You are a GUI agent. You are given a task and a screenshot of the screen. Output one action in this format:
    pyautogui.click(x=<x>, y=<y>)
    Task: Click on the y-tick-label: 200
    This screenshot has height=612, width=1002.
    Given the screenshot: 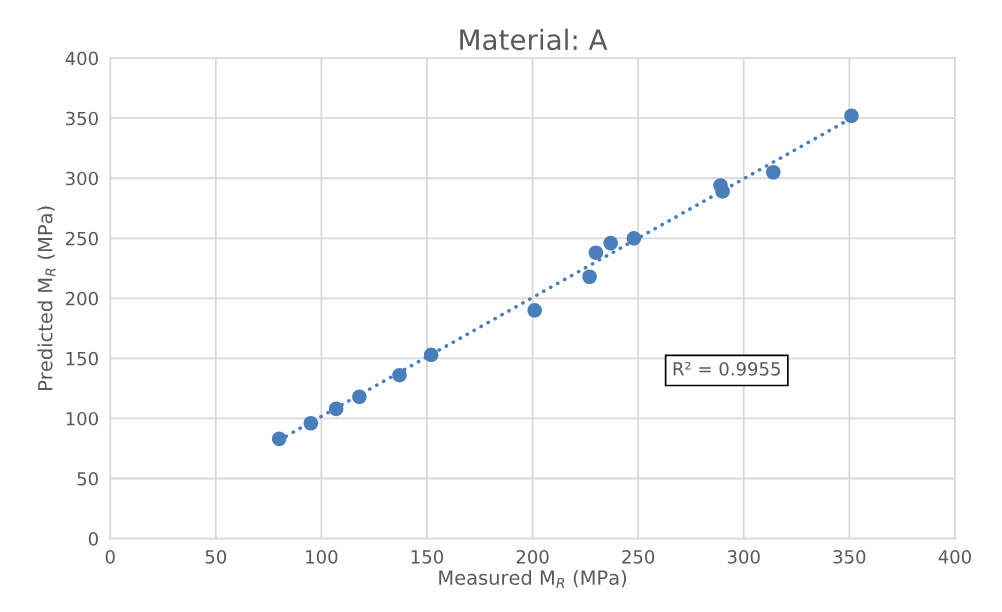 What is the action you would take?
    pyautogui.click(x=81, y=298)
    